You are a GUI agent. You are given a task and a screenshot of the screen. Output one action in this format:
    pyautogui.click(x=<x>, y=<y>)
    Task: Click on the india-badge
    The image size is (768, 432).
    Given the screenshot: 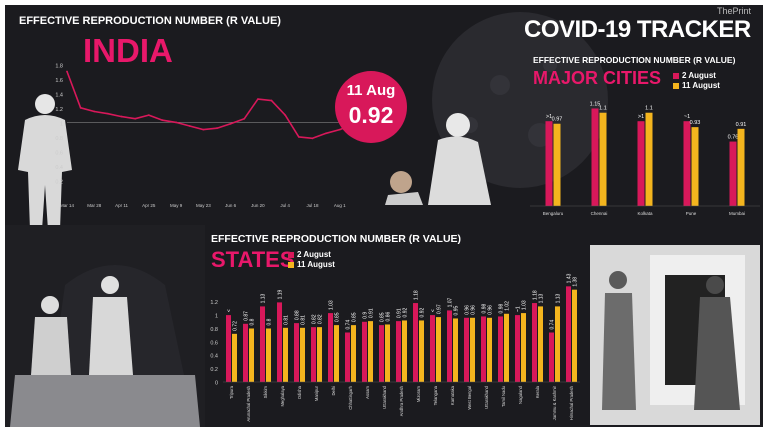 What is the action you would take?
    pyautogui.click(x=371, y=107)
    